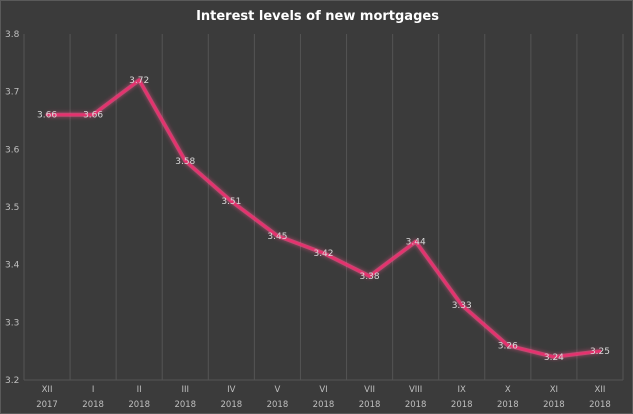  Describe the element at coordinates (554, 390) in the screenshot. I see `x-tick-month-label: XI` at that location.